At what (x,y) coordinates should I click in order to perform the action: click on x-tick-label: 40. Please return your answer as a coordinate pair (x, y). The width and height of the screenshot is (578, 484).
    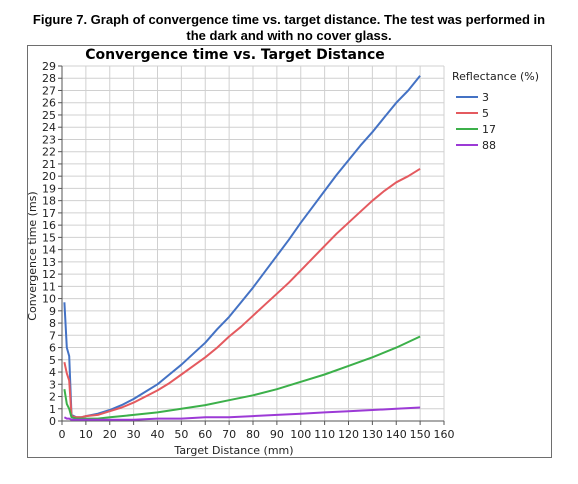
    Looking at the image, I should click on (158, 434).